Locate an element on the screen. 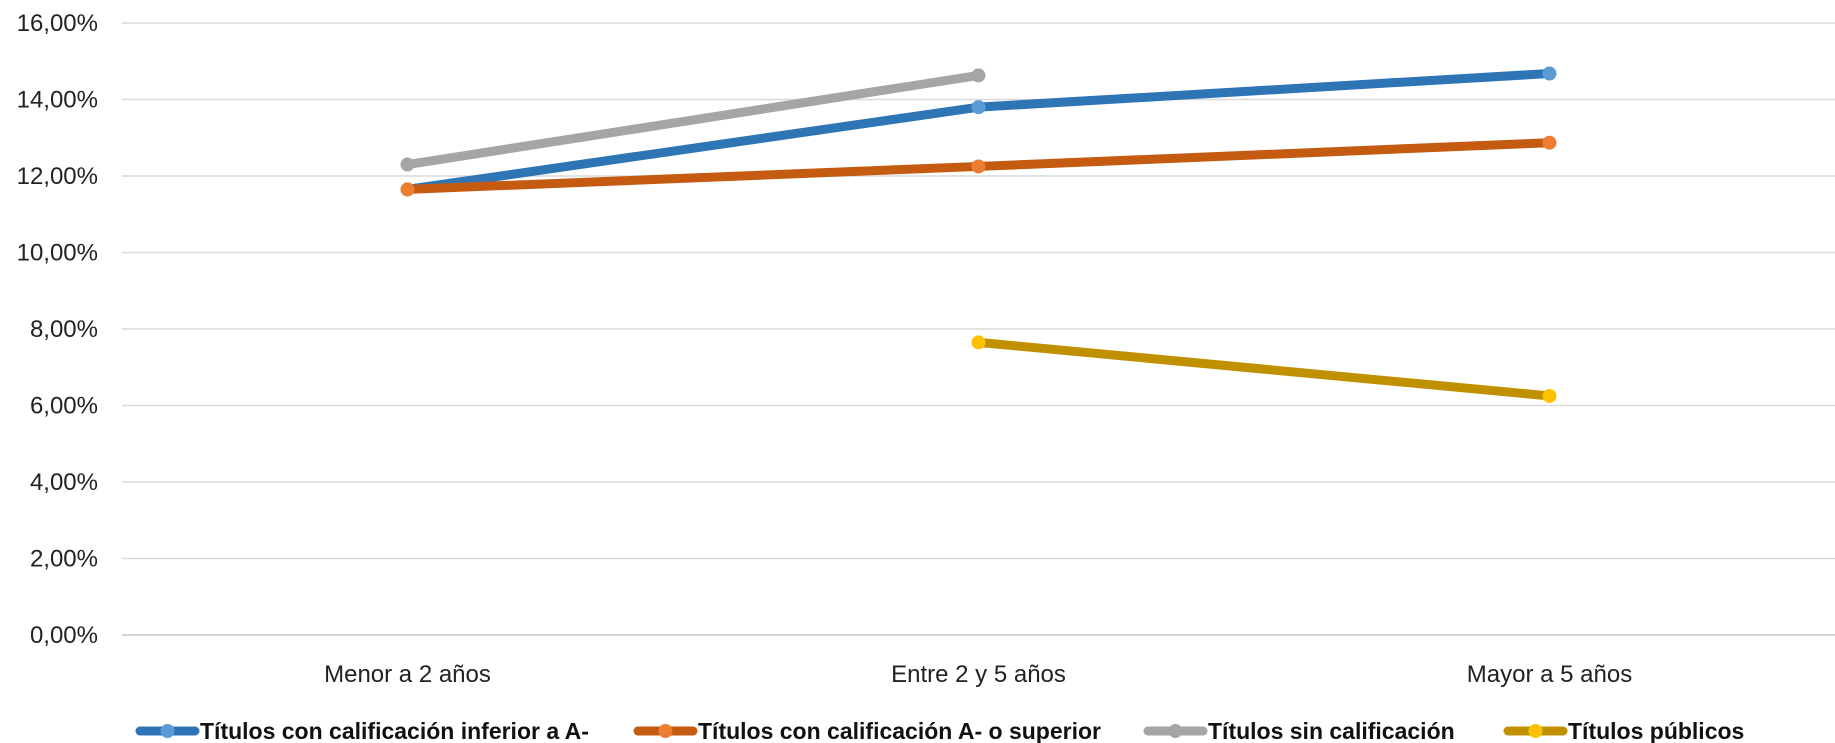  legend-item: Títulos con calificación A- o superior is located at coordinates (867, 730).